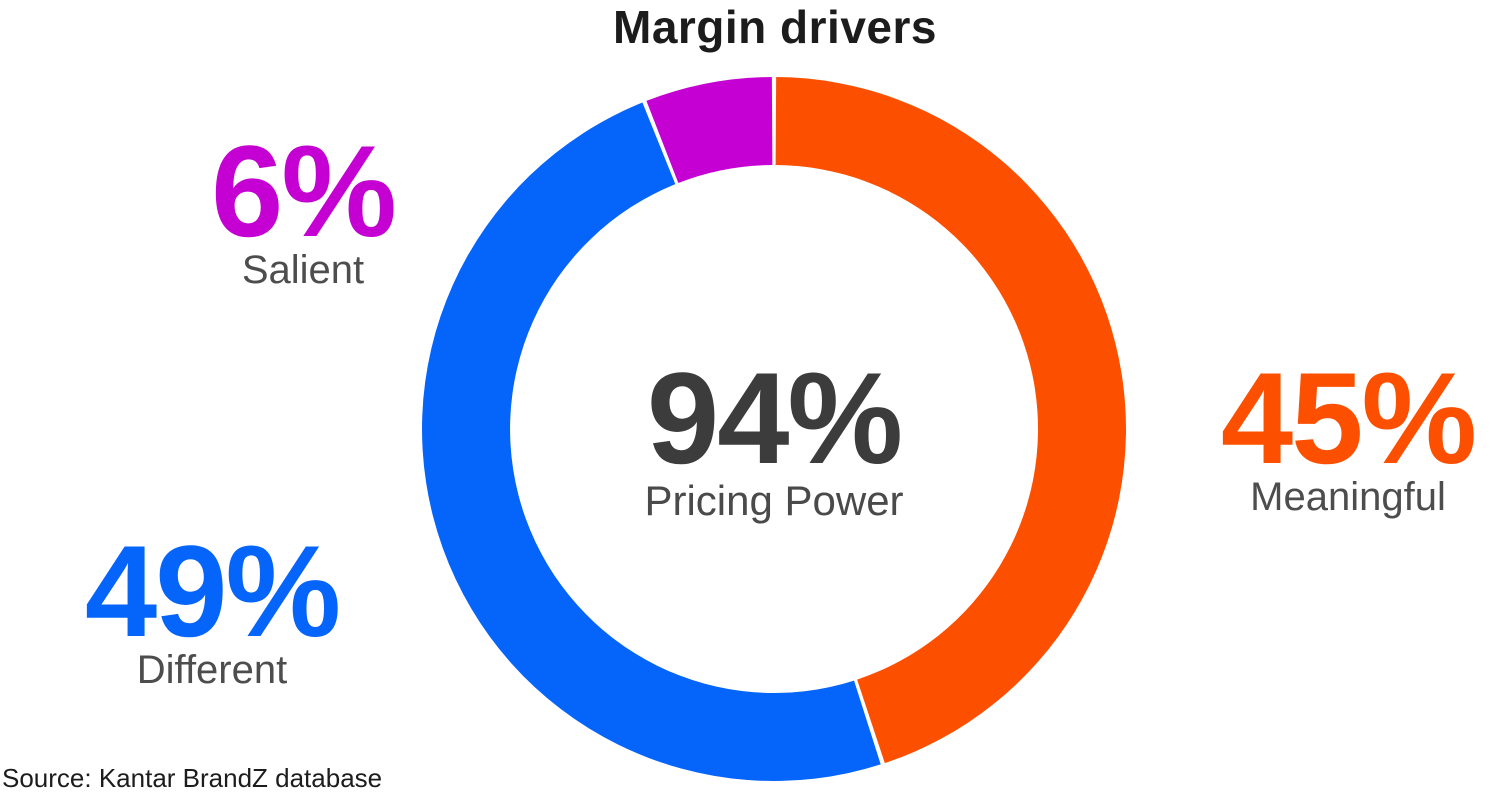 The width and height of the screenshot is (1500, 800). Describe the element at coordinates (774, 500) in the screenshot. I see `center-label: Pricing Power` at that location.